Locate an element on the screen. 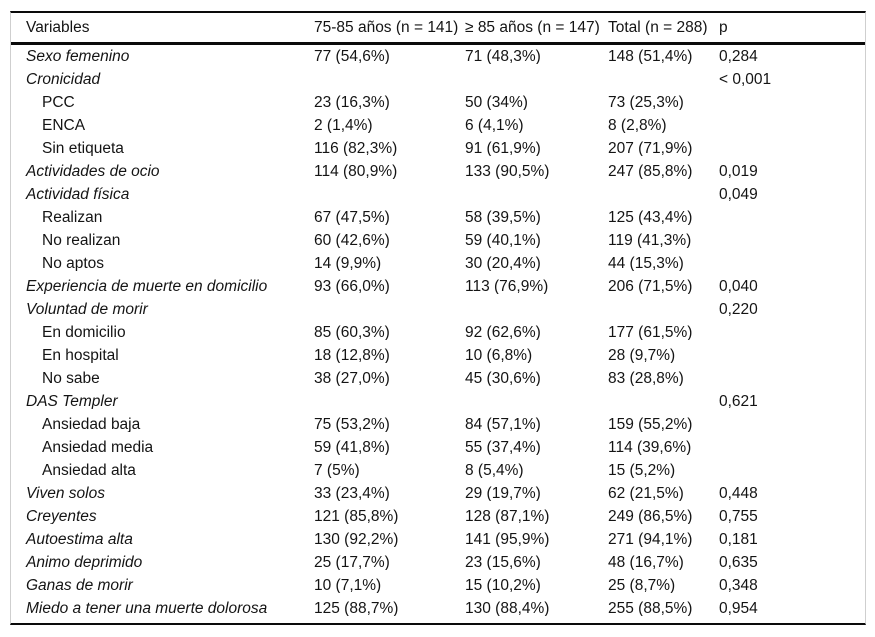 The height and width of the screenshot is (637, 875). column-header-85plus: ≥ 85 años (n = 147) is located at coordinates (532, 27).